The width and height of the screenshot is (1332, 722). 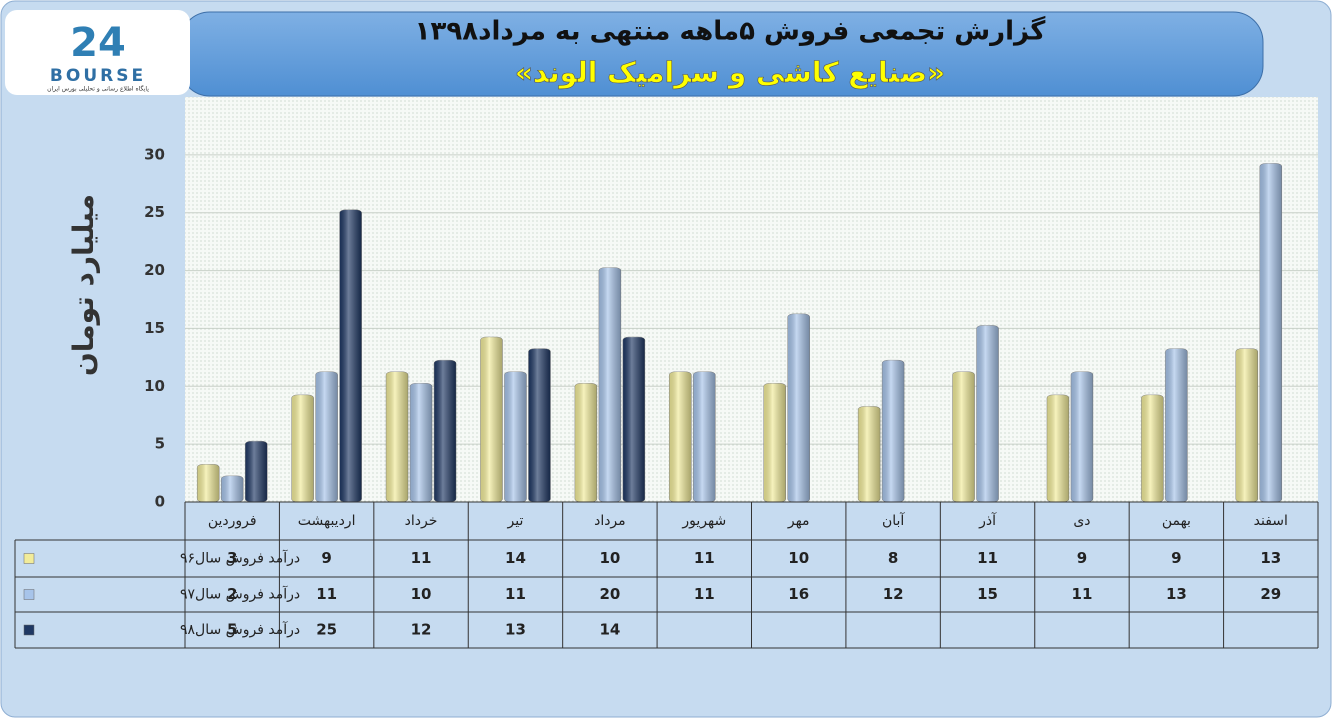 What do you see at coordinates (160, 502) in the screenshot?
I see `y-tick-label: 0` at bounding box center [160, 502].